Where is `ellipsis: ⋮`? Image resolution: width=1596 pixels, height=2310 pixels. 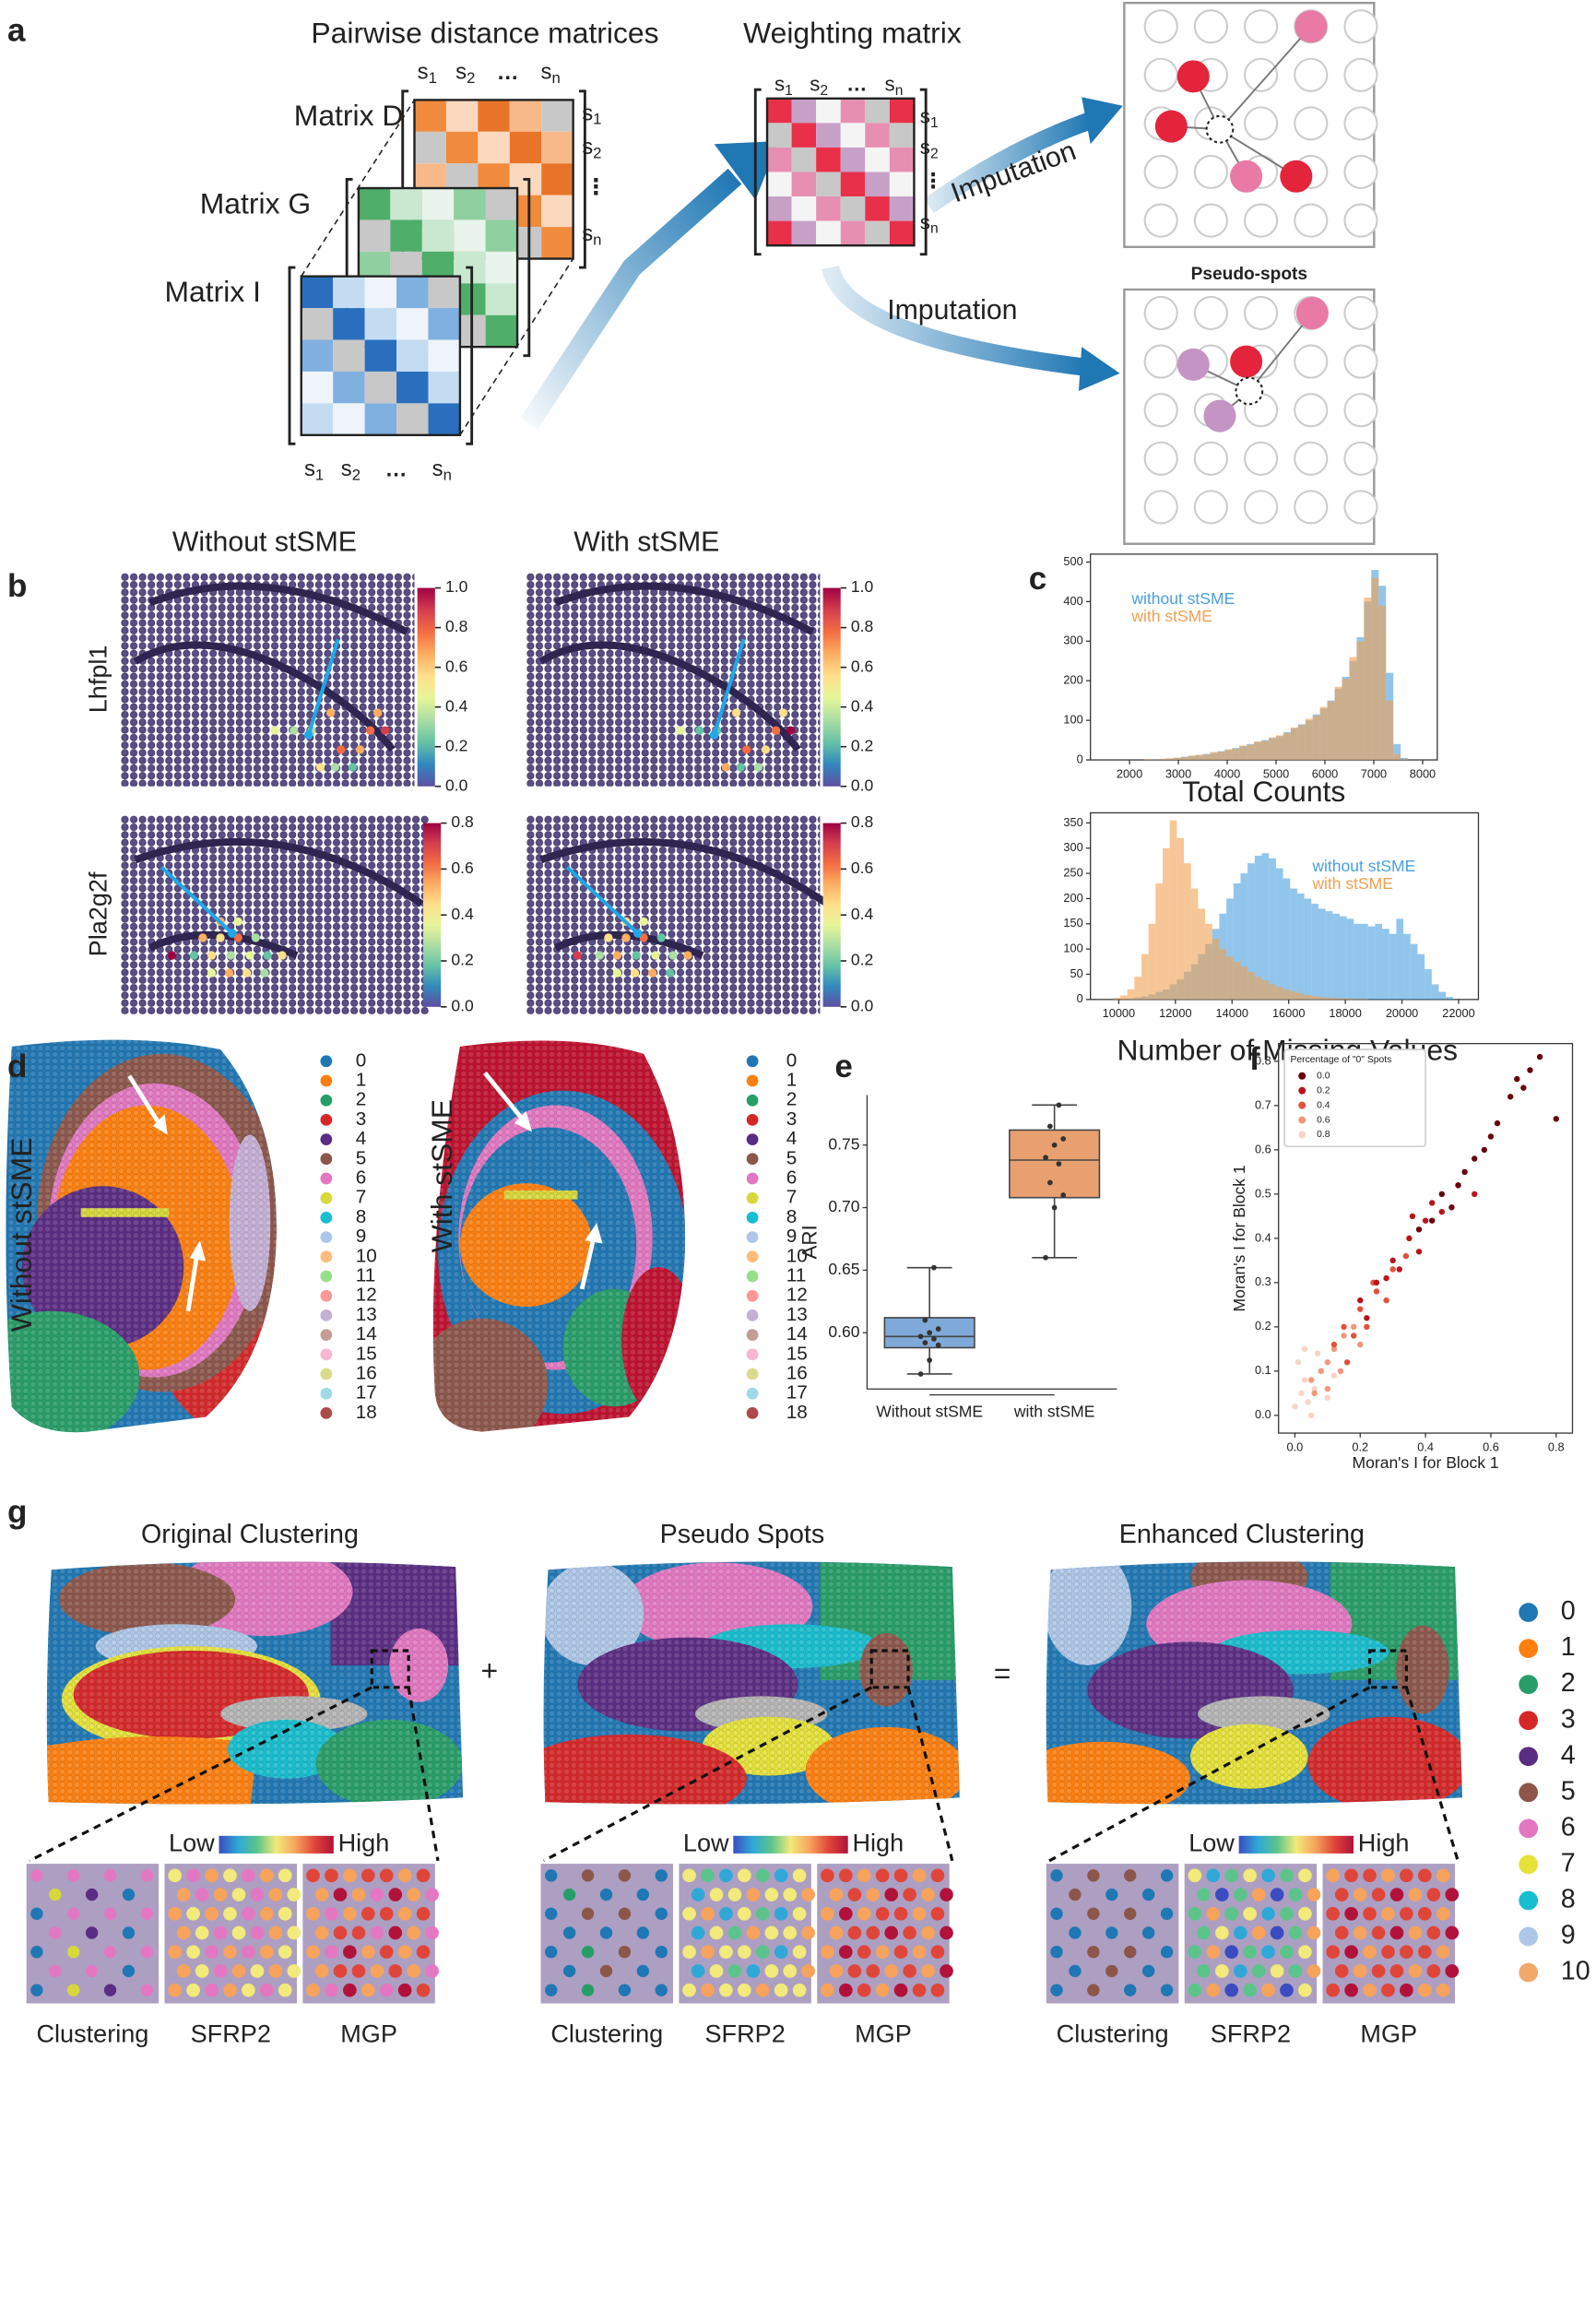
ellipsis: ⋮ is located at coordinates (933, 182).